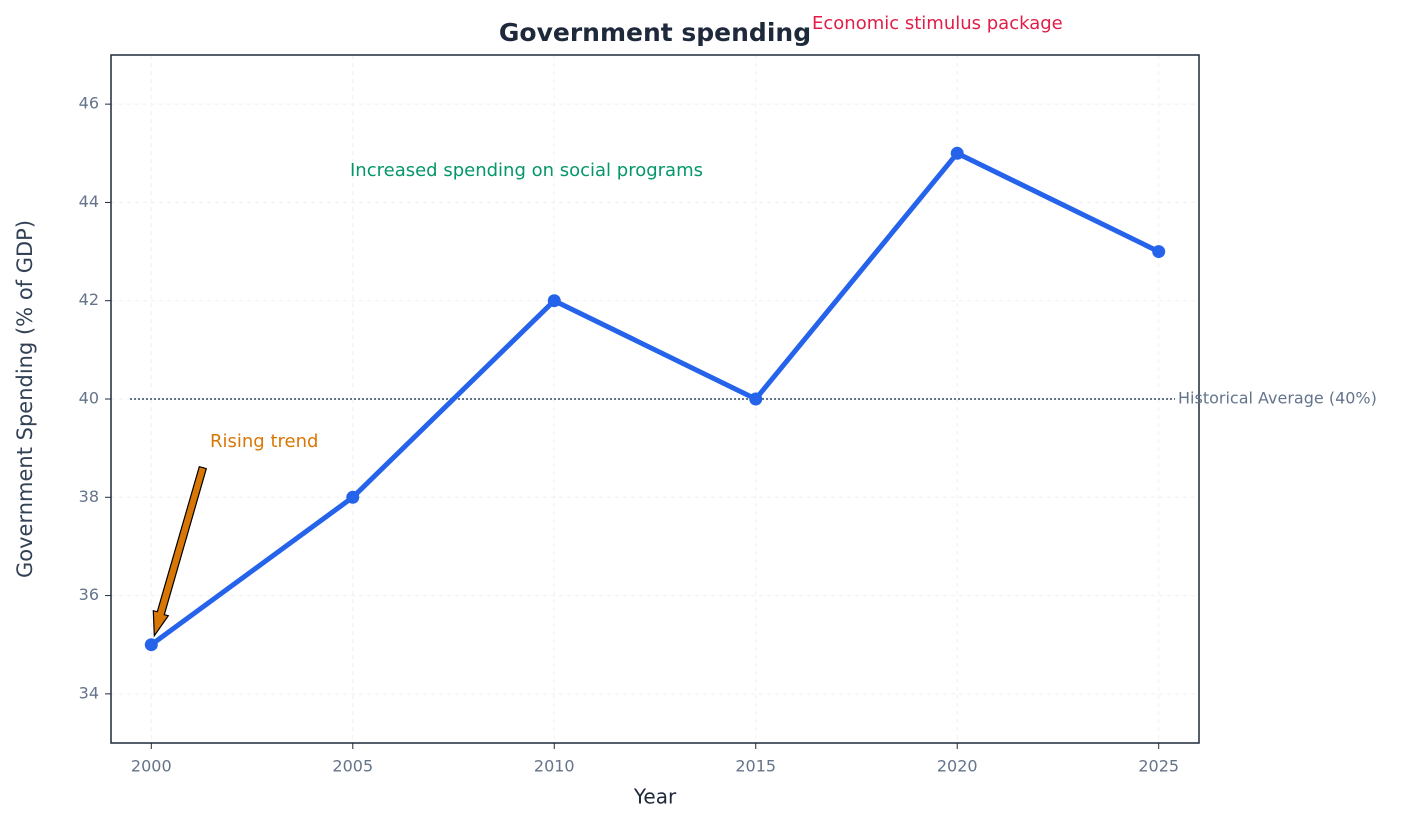 This screenshot has height=825, width=1426. I want to click on x-tick-label: 2010, so click(554, 766).